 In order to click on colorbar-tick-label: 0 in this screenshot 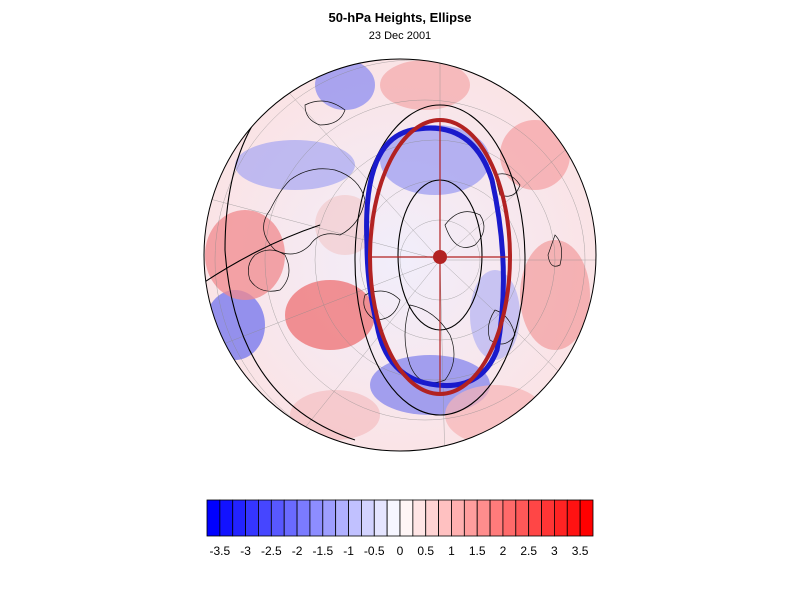, I will do `click(400, 551)`.